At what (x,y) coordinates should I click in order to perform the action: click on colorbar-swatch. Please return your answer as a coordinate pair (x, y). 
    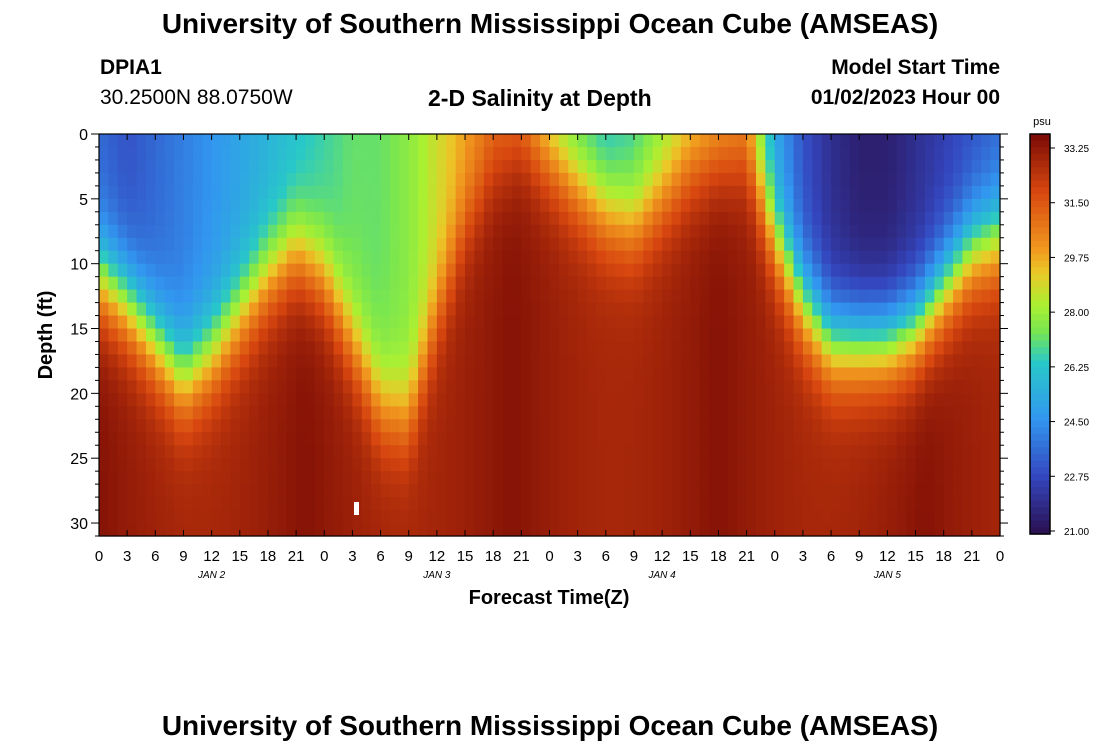
    Looking at the image, I should click on (1040, 371).